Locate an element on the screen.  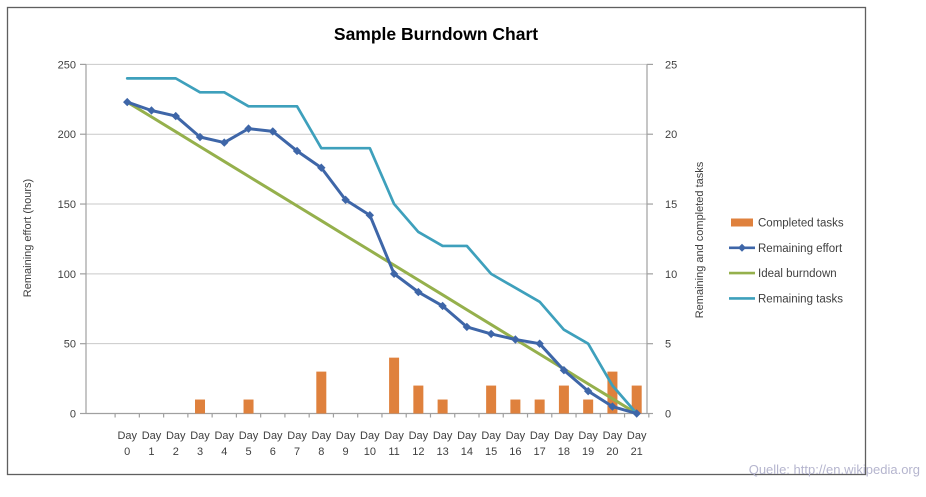
completed-tasks-bars is located at coordinates (418, 385).